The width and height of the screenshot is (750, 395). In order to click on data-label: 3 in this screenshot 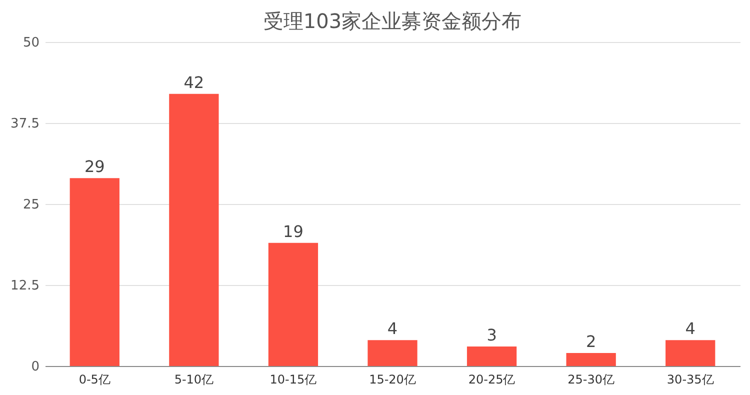, I will do `click(491, 335)`.